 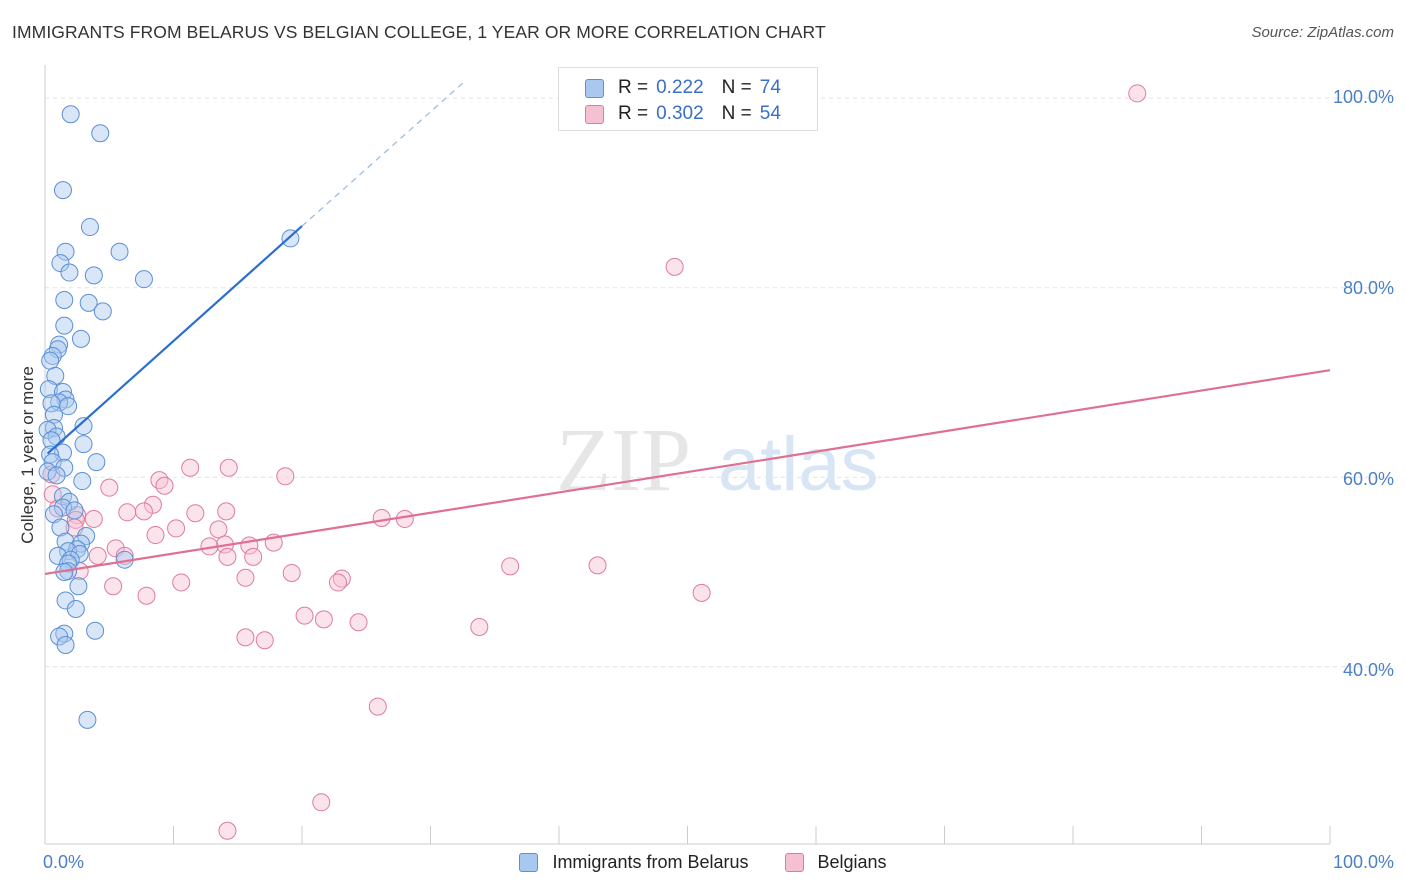 What do you see at coordinates (1368, 288) in the screenshot?
I see `y-tick-label-80: 80.0%` at bounding box center [1368, 288].